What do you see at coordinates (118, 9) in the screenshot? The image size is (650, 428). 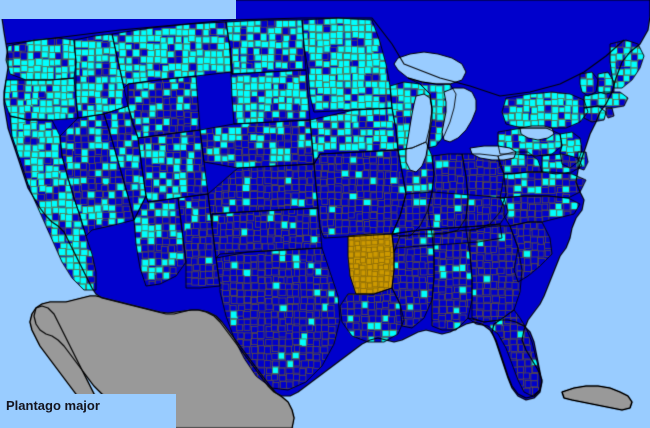 I see `title-band` at bounding box center [118, 9].